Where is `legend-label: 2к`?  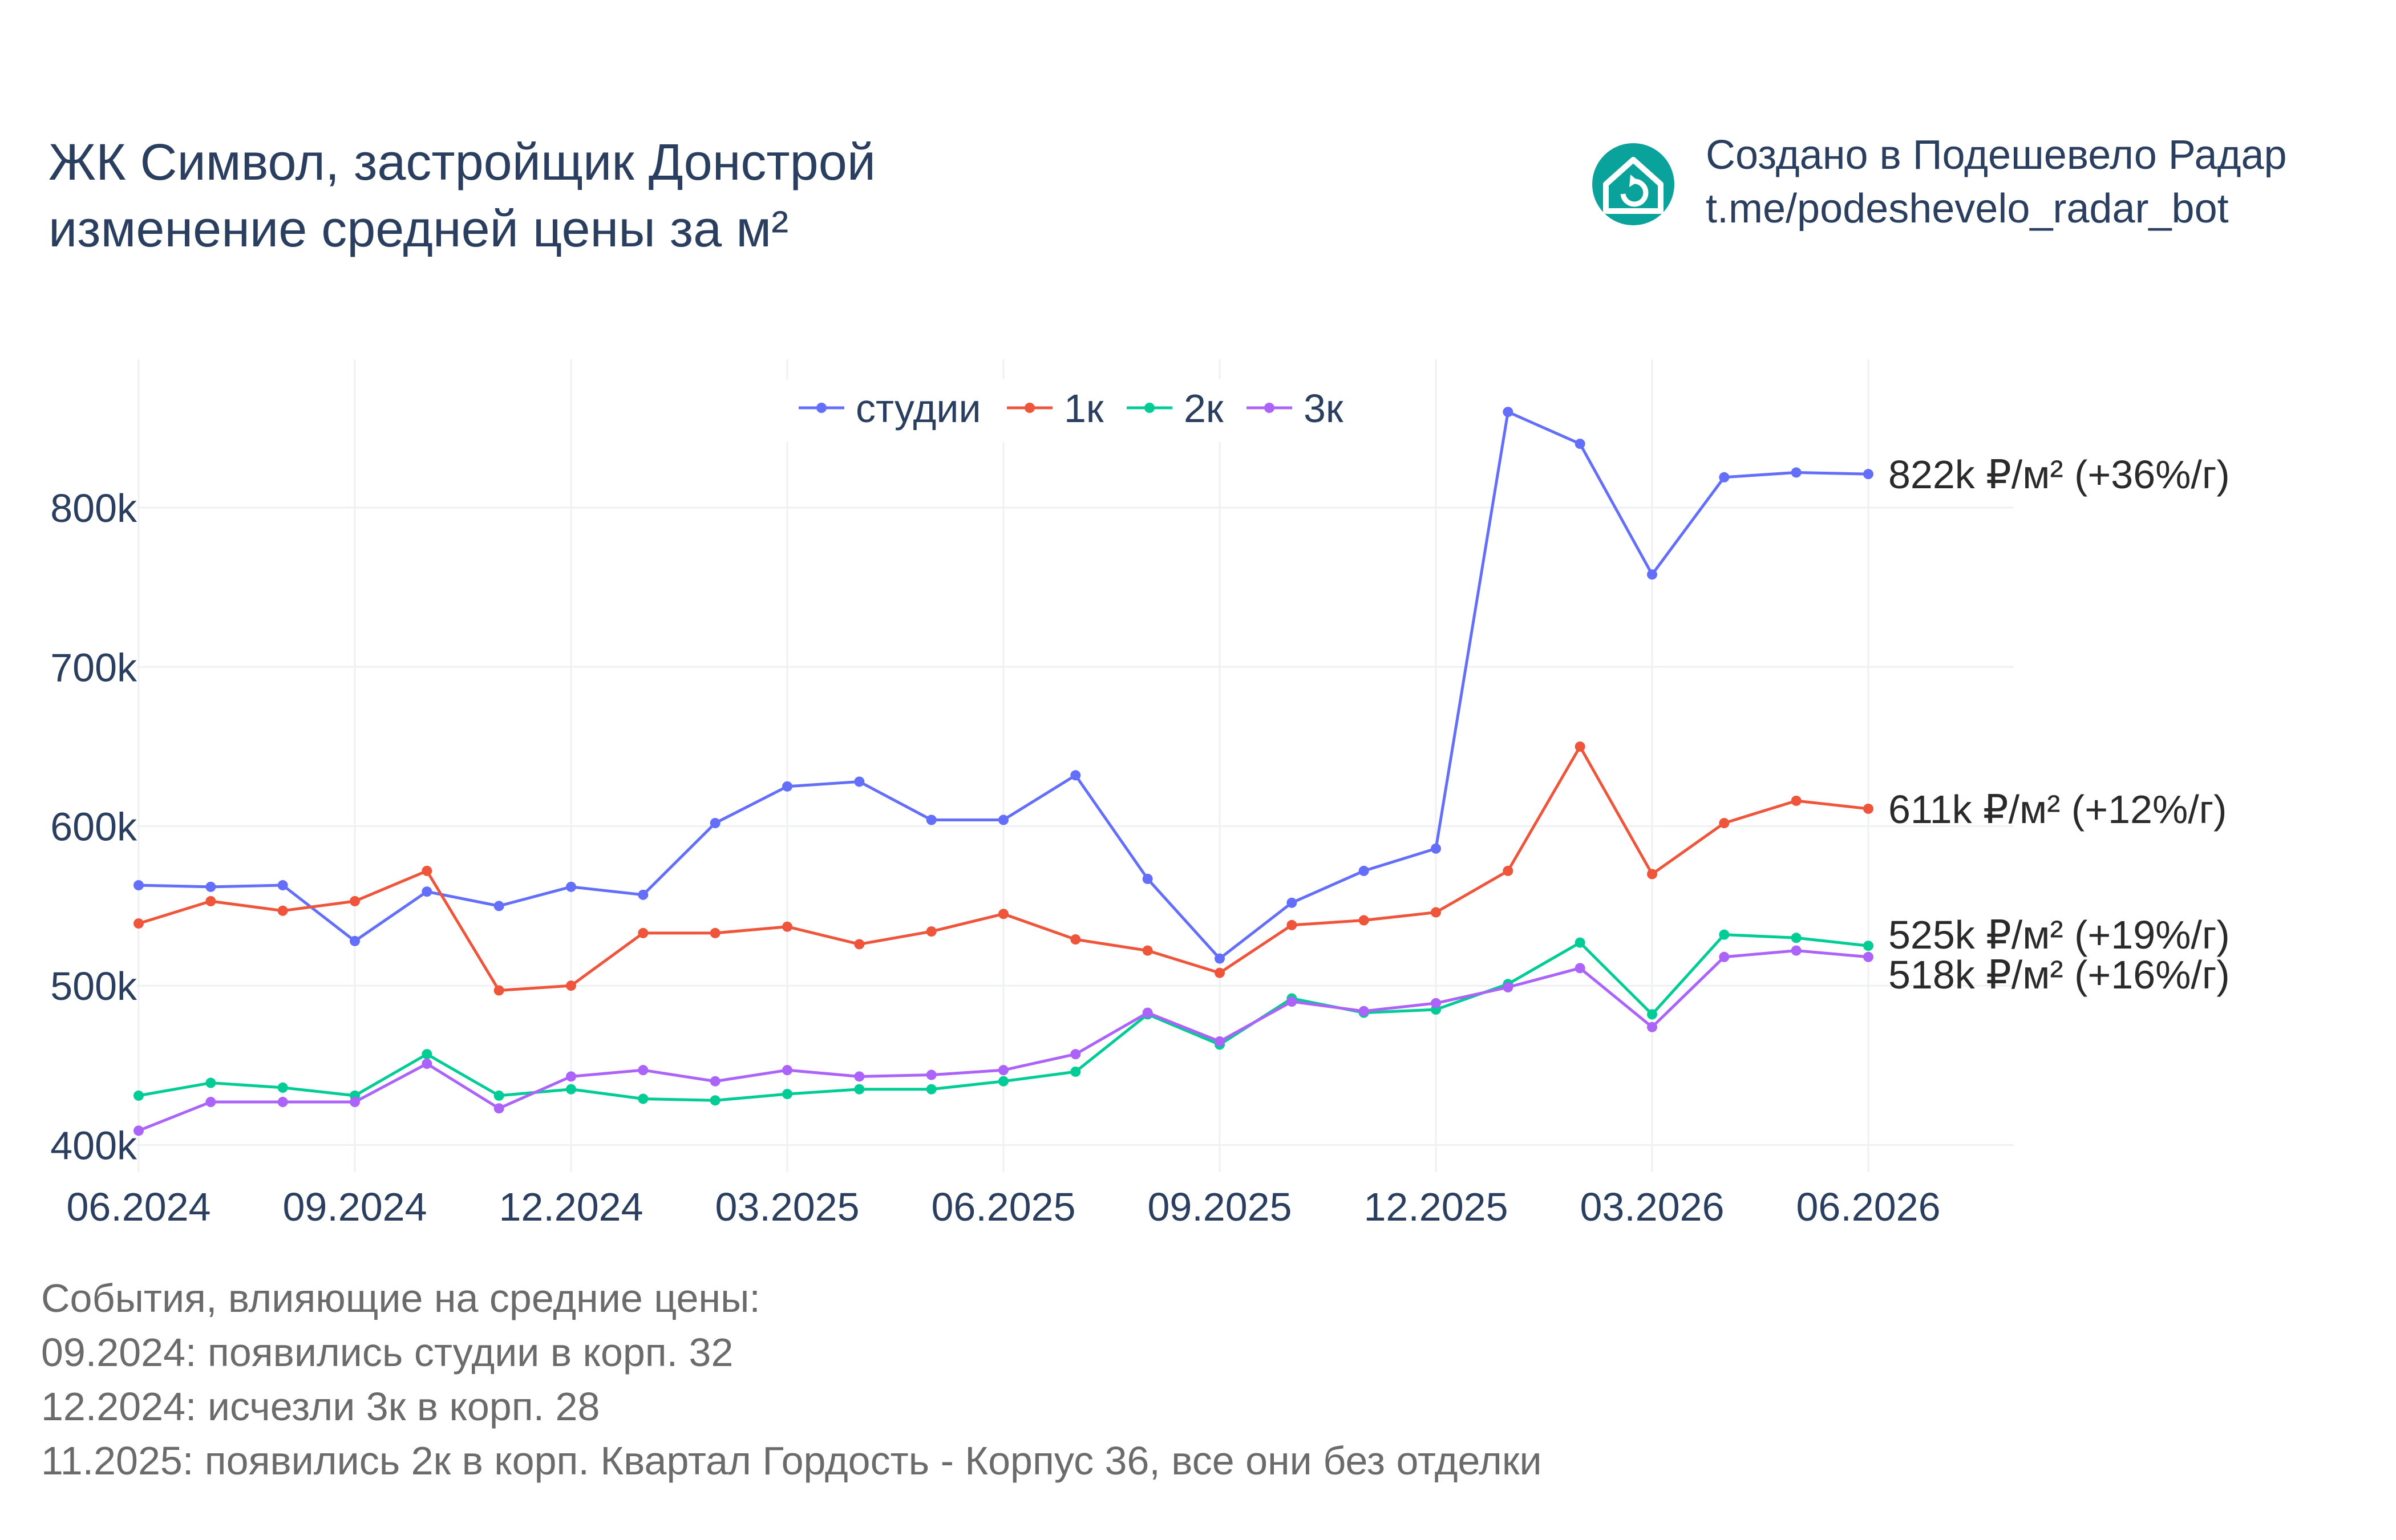
legend-label: 2к is located at coordinates (1204, 409).